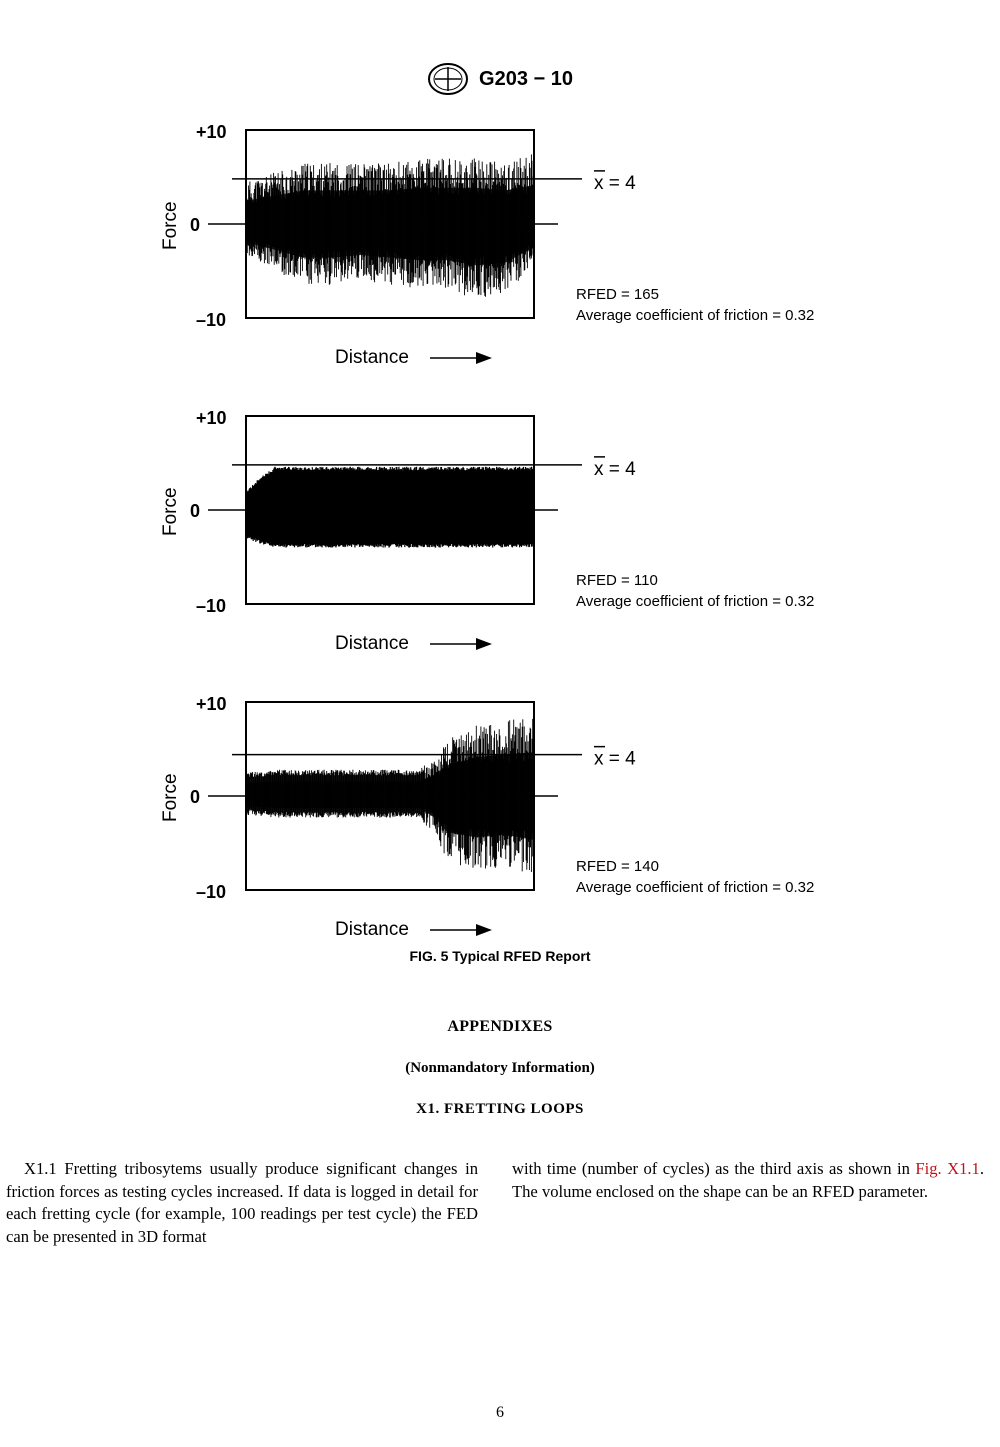  I want to click on astm-logo-icon, so click(448, 79).